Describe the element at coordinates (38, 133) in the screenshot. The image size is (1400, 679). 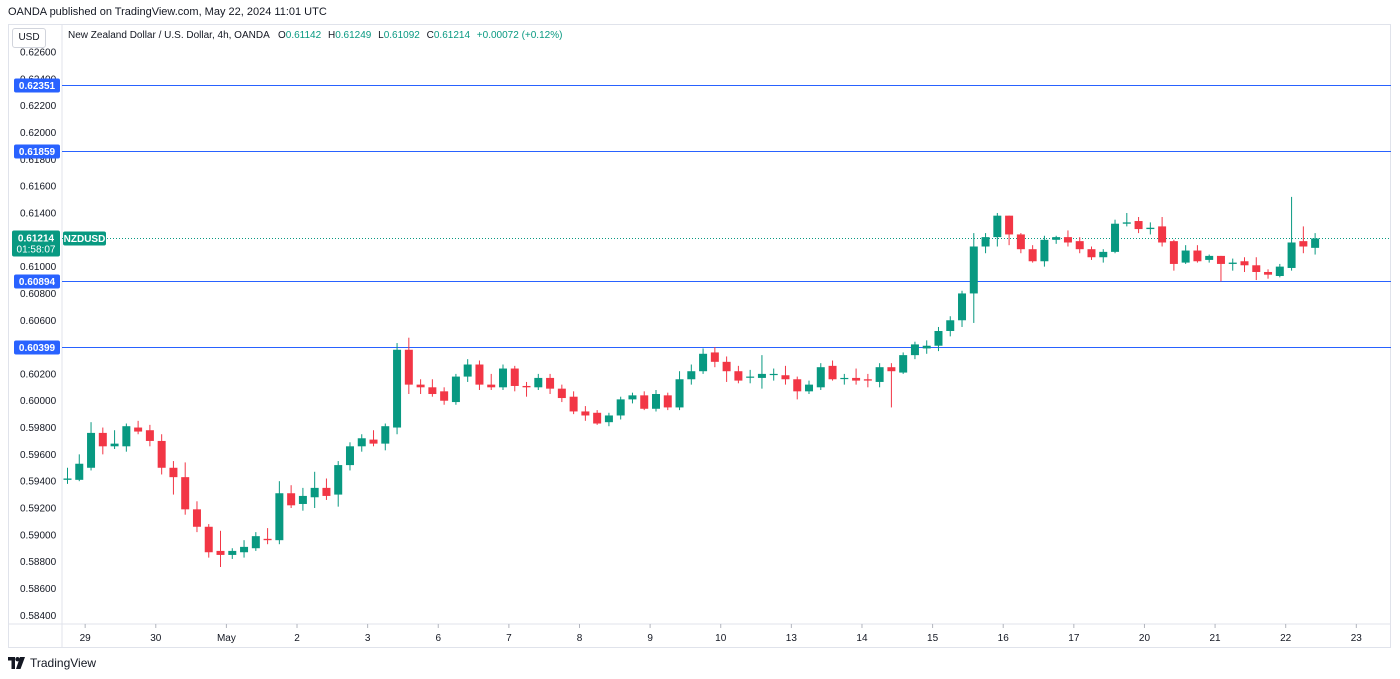
I see `y-tick-label: 0.62000` at that location.